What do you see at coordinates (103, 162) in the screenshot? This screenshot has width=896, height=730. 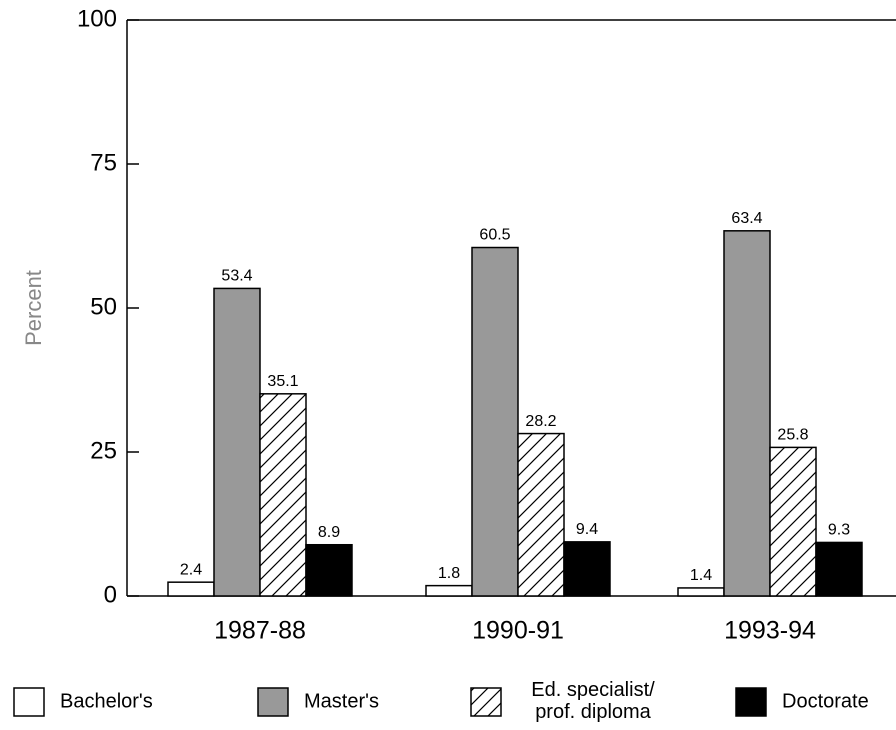 I see `y-tick-label: 75` at bounding box center [103, 162].